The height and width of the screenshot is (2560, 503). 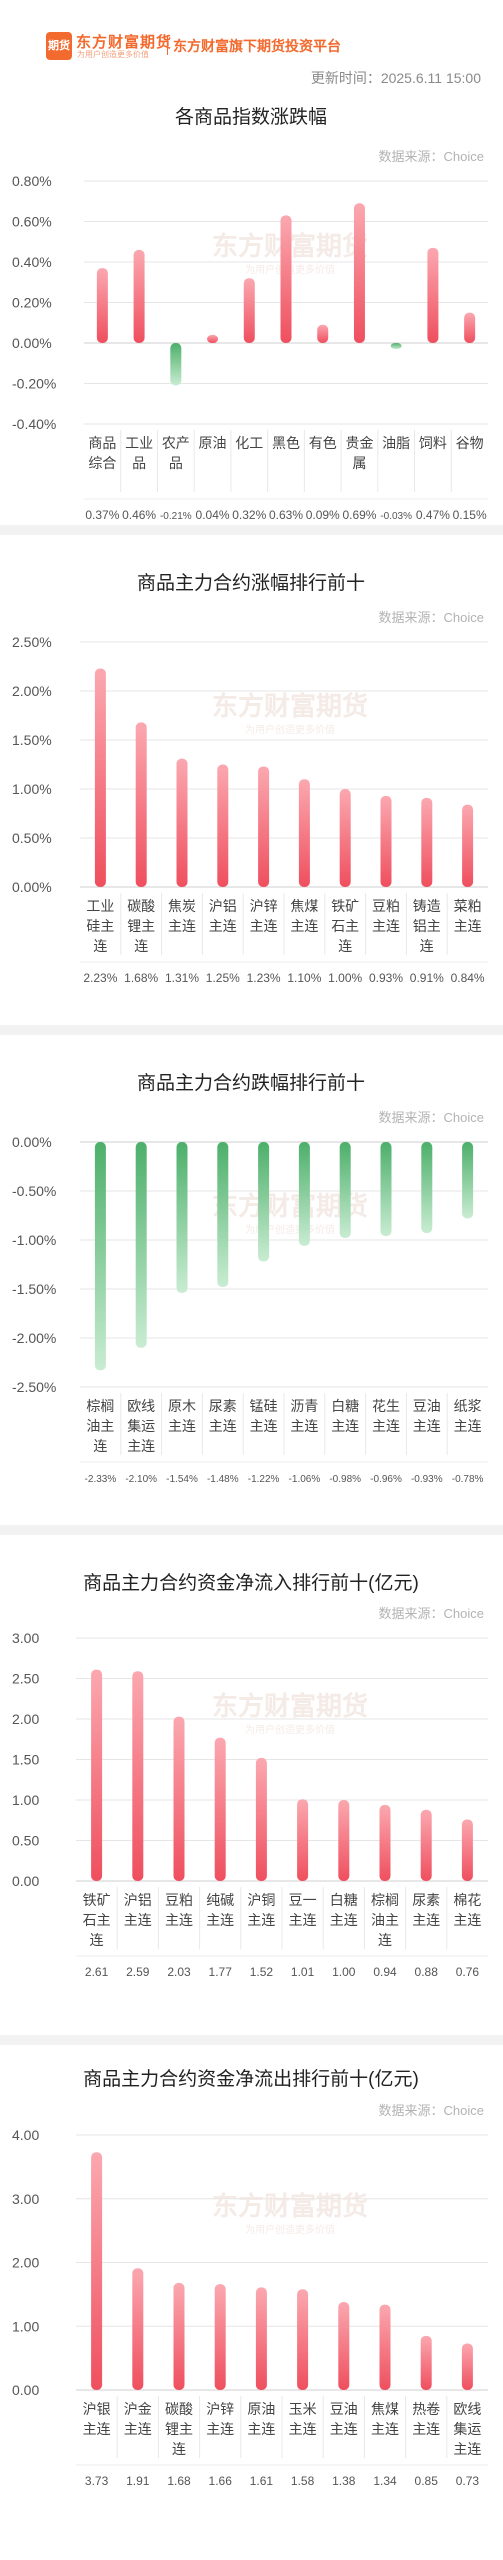 What do you see at coordinates (323, 443) in the screenshot?
I see `x-category-label: 有色` at bounding box center [323, 443].